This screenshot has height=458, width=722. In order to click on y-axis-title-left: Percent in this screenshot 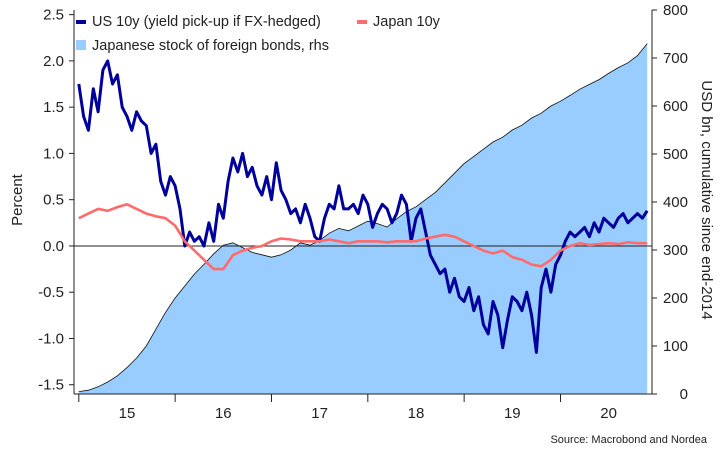, I will do `click(17, 199)`.